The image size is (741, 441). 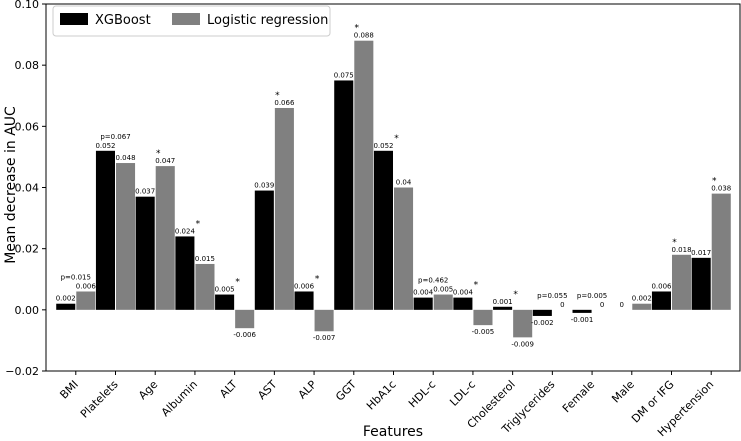 I want to click on legend: XGBoost Logistic regression, so click(x=191, y=21).